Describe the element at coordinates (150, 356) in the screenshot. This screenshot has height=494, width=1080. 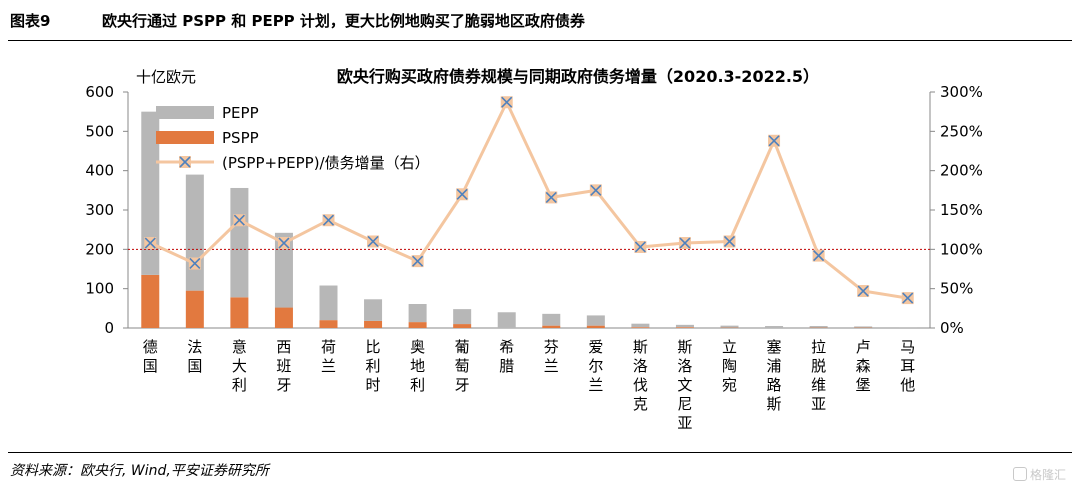
I see `x-tick-label: 德国` at that location.